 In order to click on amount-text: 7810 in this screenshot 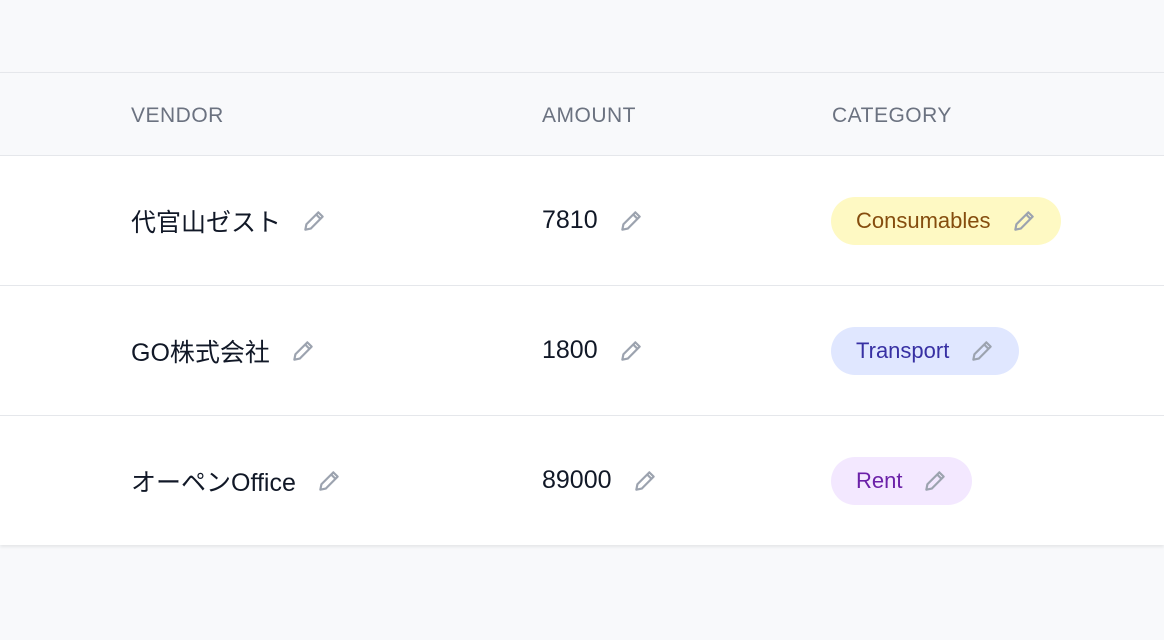, I will do `click(570, 220)`.